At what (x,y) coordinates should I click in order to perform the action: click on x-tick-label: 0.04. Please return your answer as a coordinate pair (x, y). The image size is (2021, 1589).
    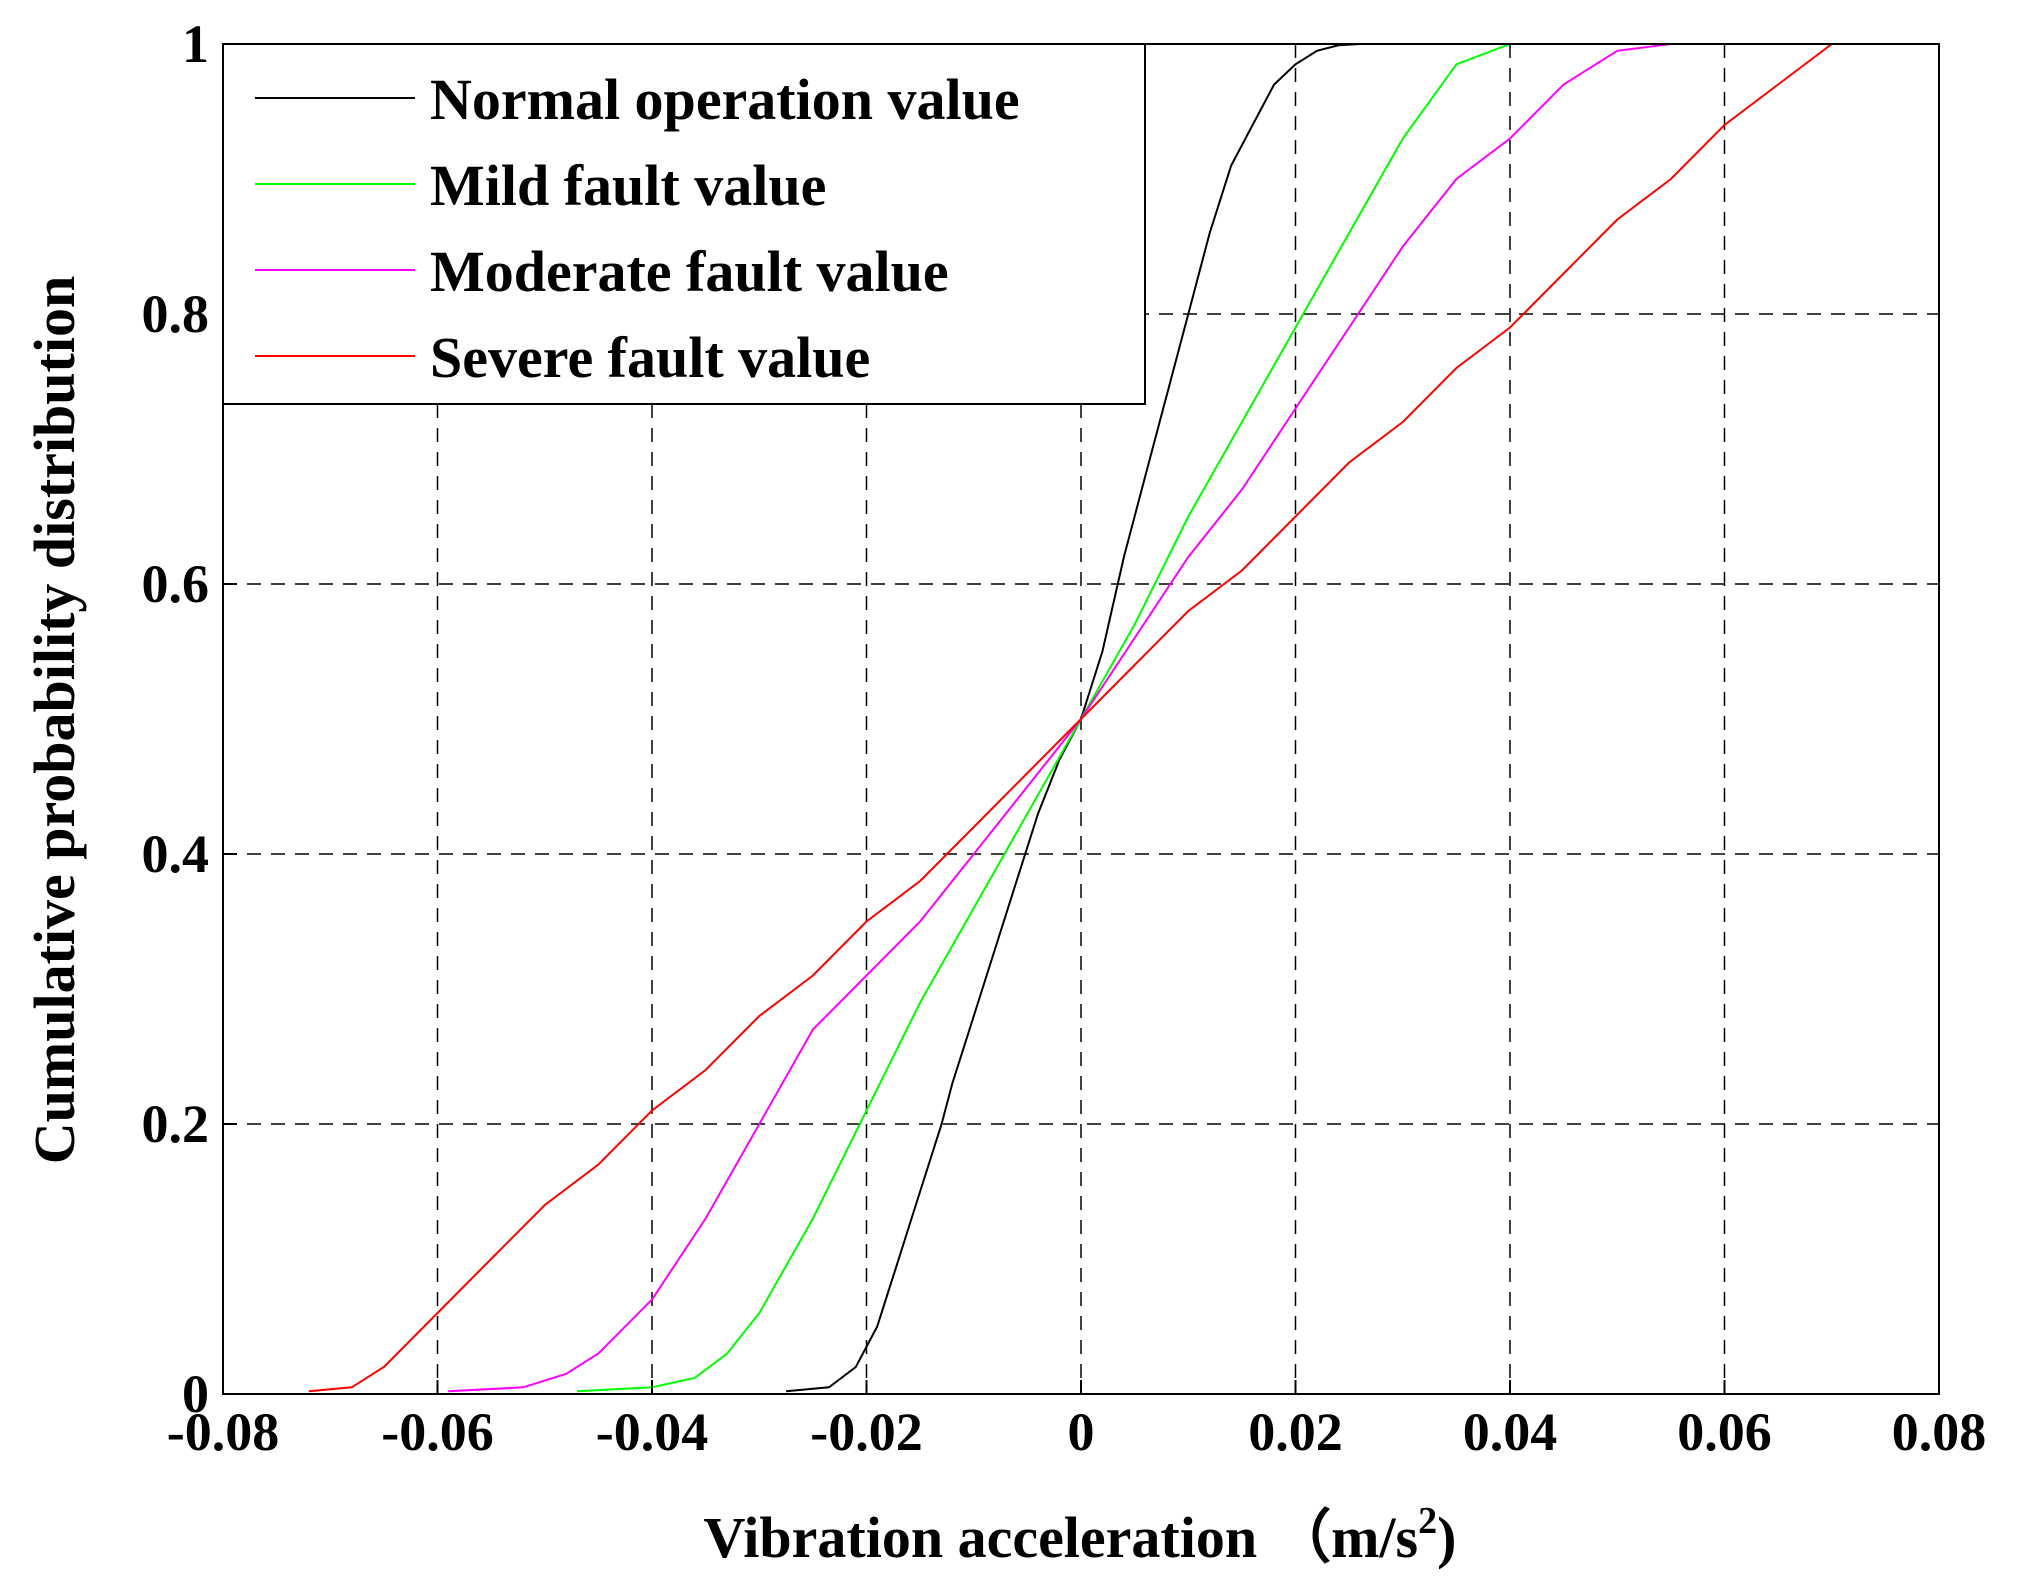
    Looking at the image, I should click on (1510, 1432).